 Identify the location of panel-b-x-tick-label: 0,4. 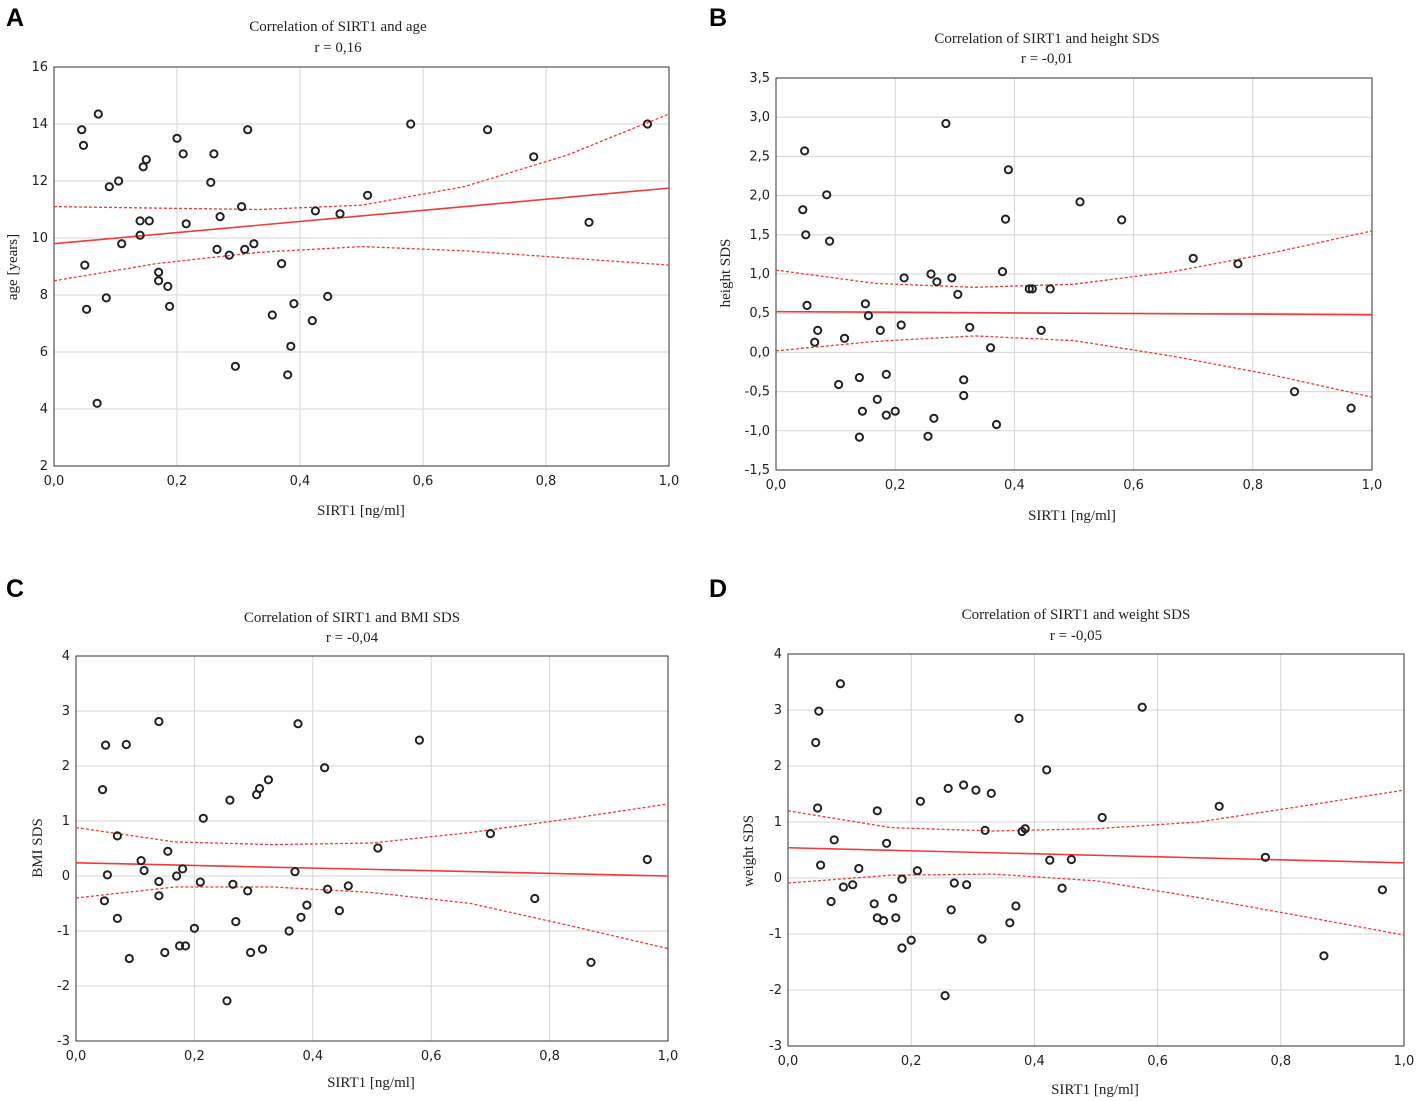
(1014, 485).